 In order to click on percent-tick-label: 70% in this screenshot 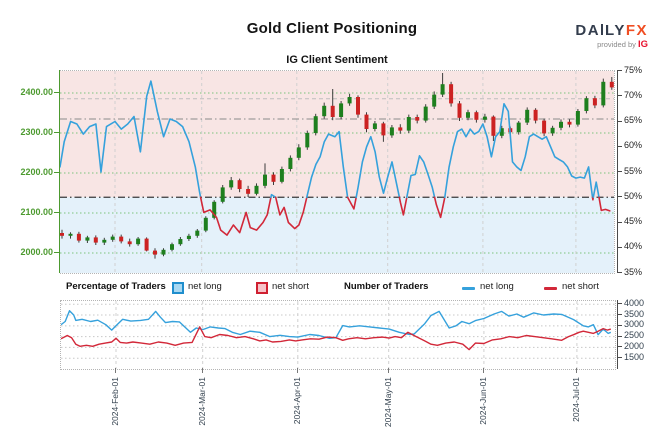, I will do `click(633, 94)`.